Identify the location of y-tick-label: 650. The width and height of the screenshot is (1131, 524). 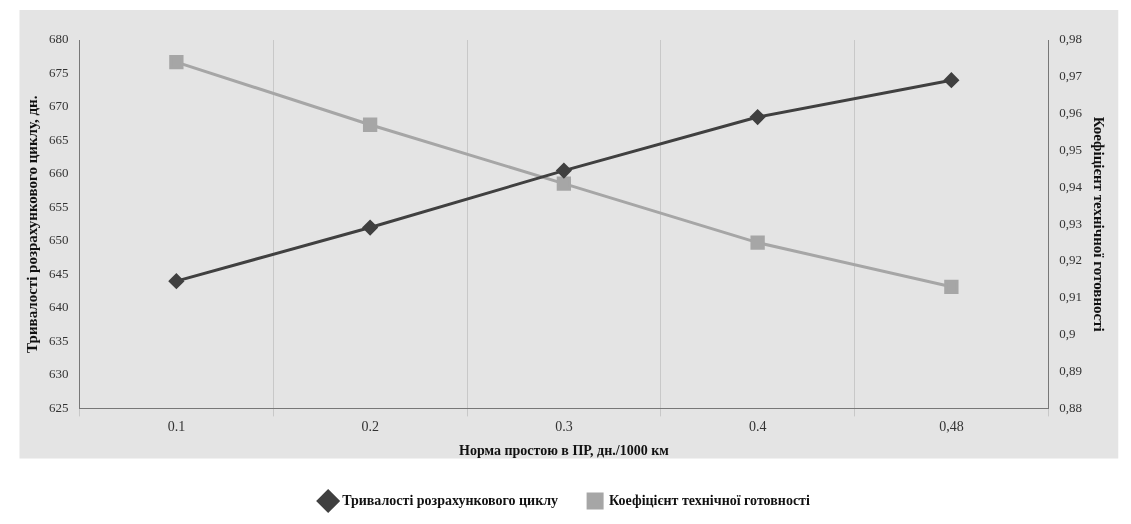
(59, 240).